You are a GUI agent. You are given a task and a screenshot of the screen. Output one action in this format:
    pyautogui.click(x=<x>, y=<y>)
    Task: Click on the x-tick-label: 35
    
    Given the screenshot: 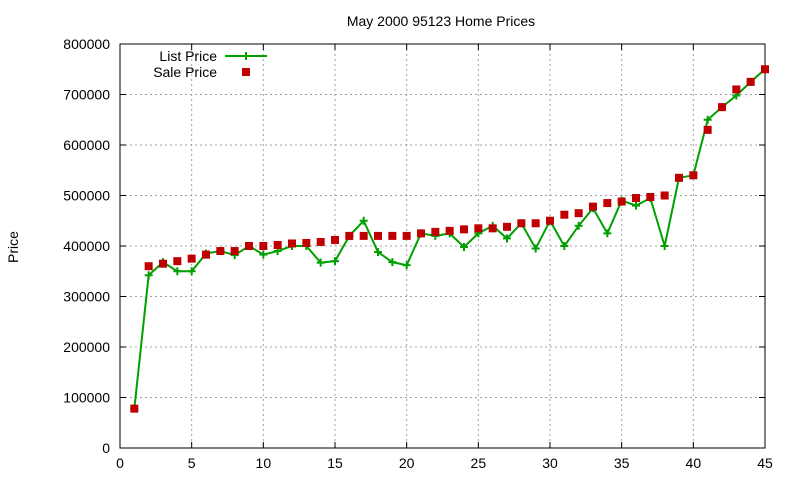 What is the action you would take?
    pyautogui.click(x=622, y=463)
    